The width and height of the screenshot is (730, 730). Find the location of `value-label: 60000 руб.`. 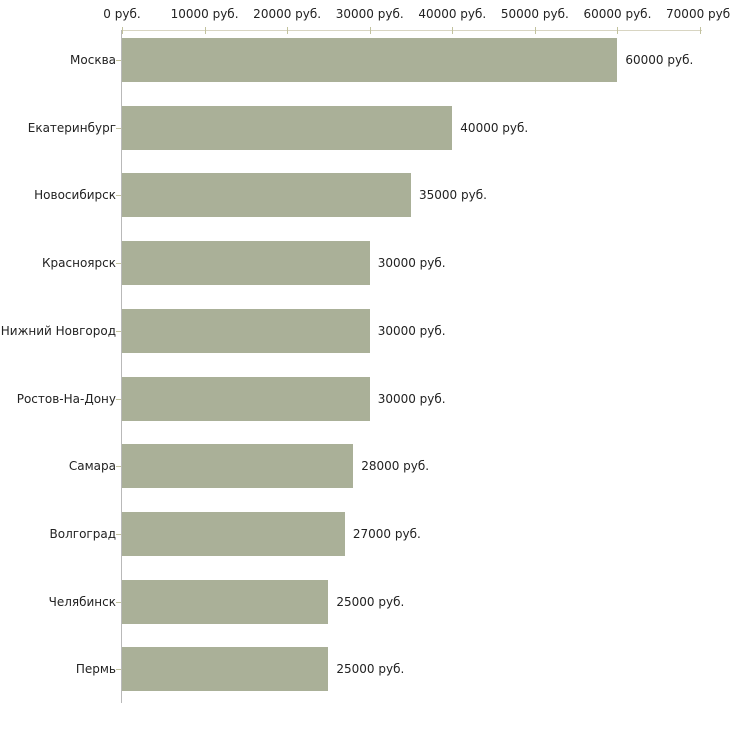

value-label: 60000 руб. is located at coordinates (659, 60).